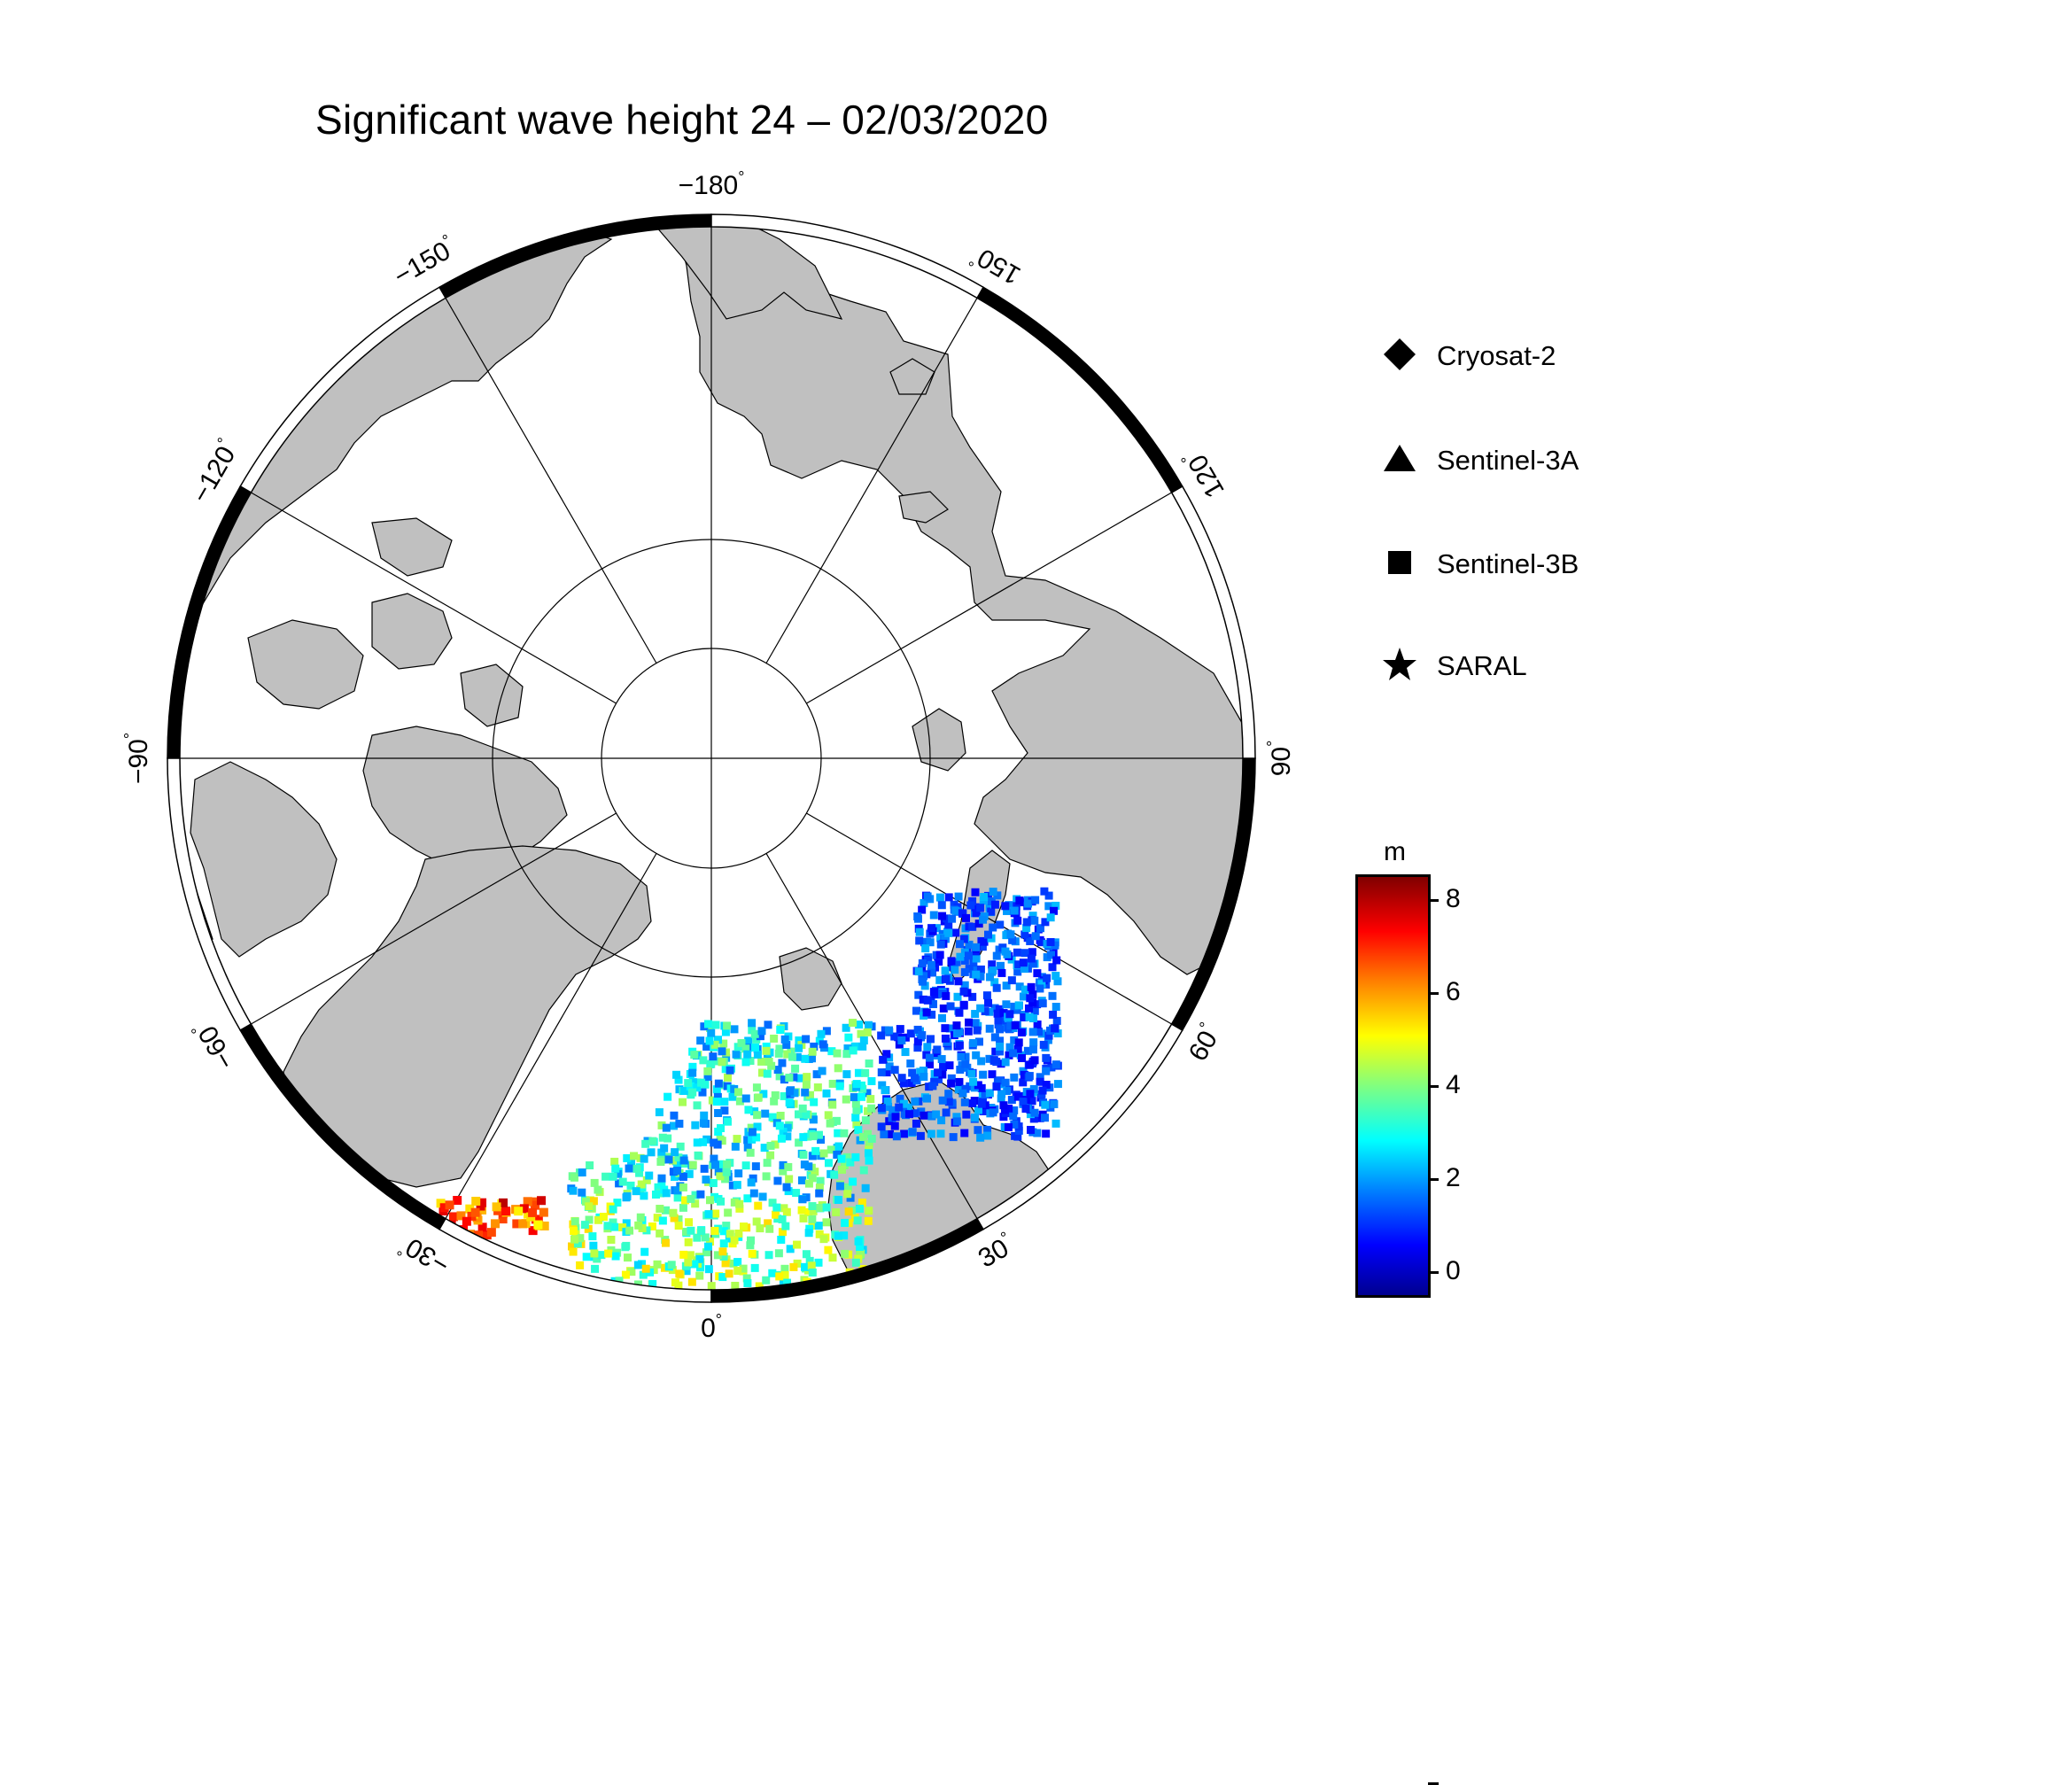 This screenshot has width=2072, height=1785. Describe the element at coordinates (1433, 1179) in the screenshot. I see `colorbar-tick` at that location.